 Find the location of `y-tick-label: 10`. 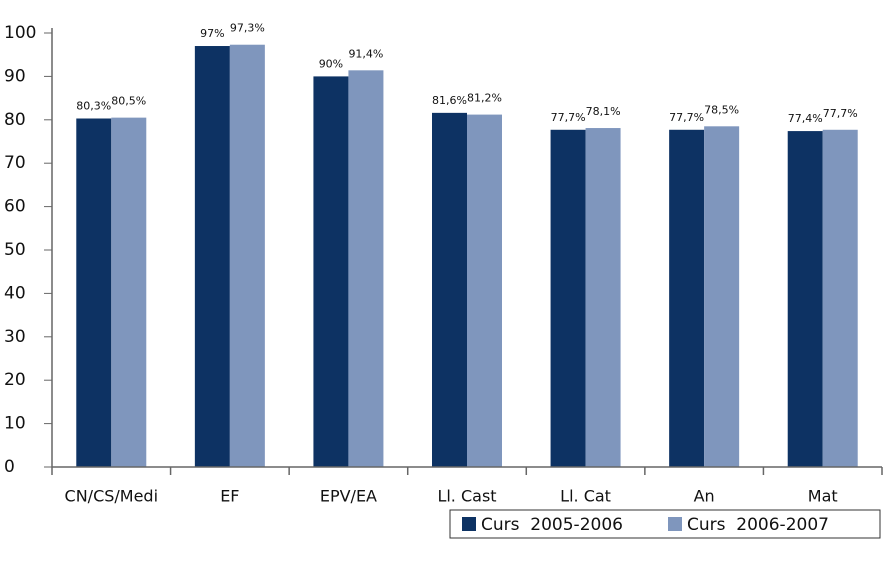

y-tick-label: 10 is located at coordinates (15, 424).